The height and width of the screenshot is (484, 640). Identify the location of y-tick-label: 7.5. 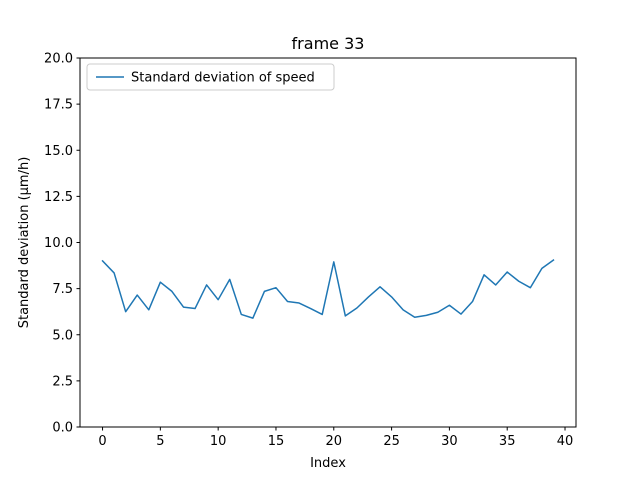
(62, 289).